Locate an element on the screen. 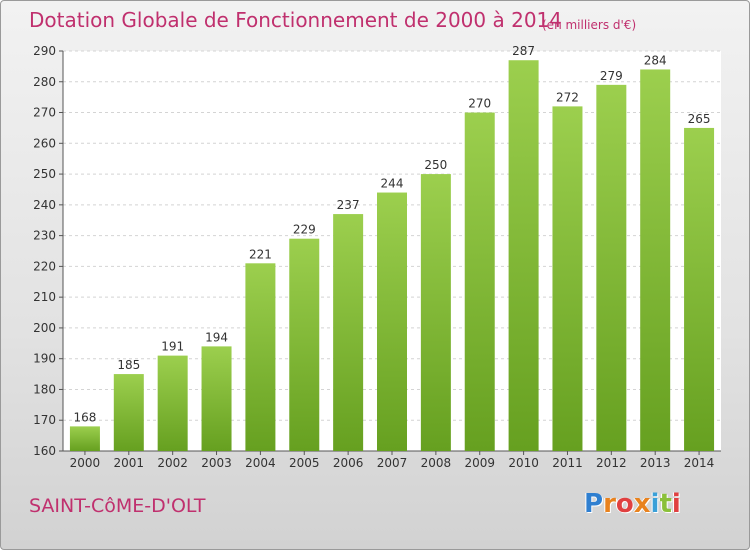 The image size is (750, 550). x-tick-label: 2003 is located at coordinates (216, 463).